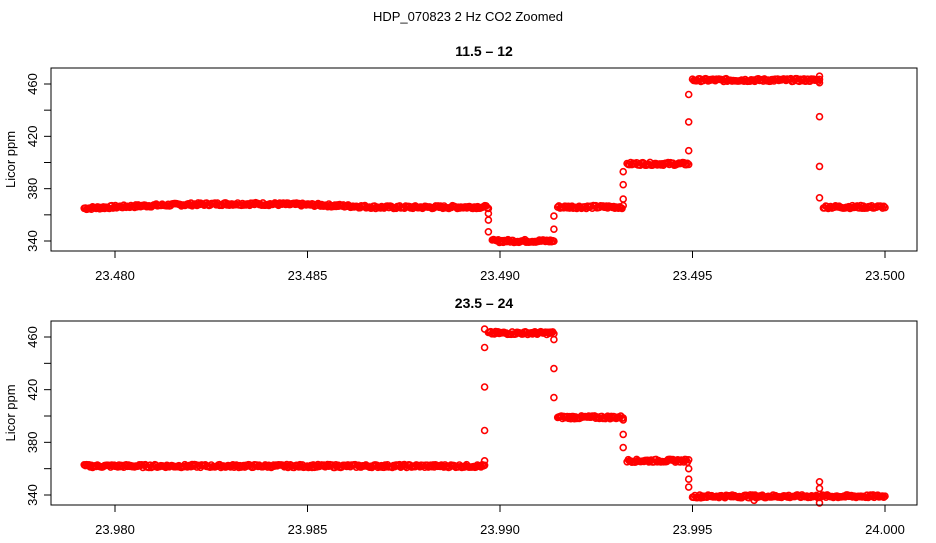 This screenshot has height=543, width=936. Describe the element at coordinates (500, 275) in the screenshot. I see `x-tick-label: 23.490` at that location.